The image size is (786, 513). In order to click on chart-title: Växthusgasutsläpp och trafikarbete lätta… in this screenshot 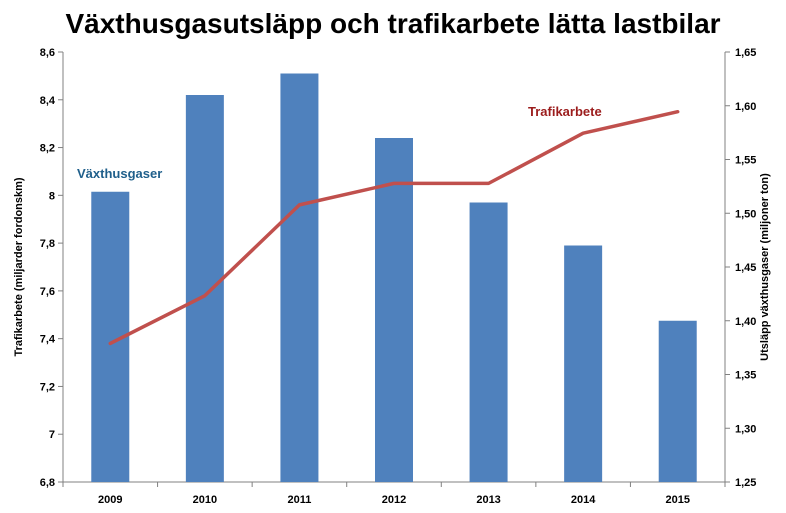, I will do `click(393, 23)`.